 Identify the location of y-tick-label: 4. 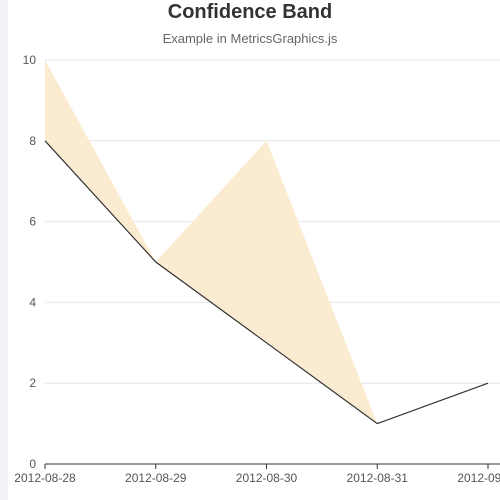
(32, 302).